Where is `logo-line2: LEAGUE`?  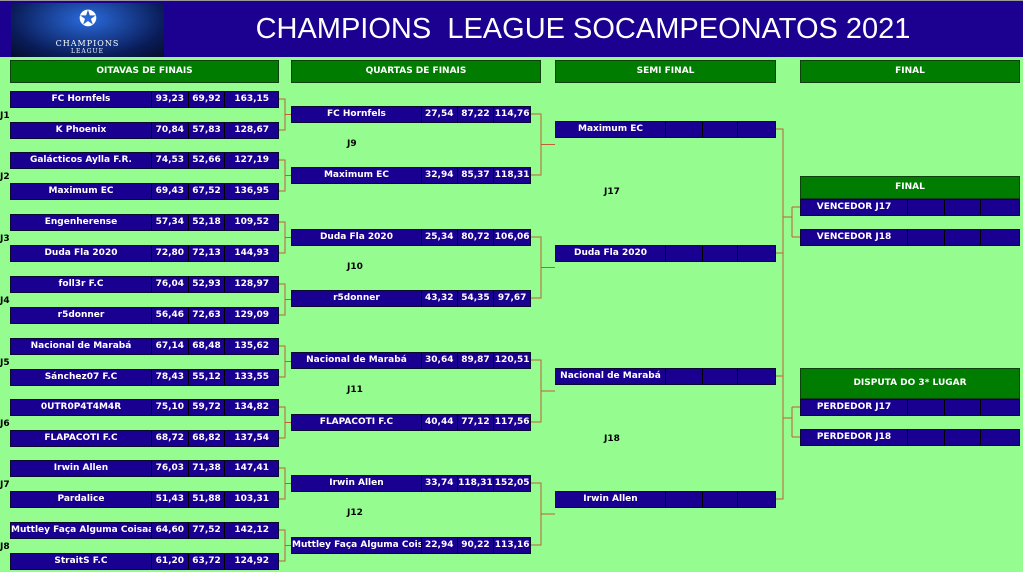
logo-line2: LEAGUE is located at coordinates (87, 51).